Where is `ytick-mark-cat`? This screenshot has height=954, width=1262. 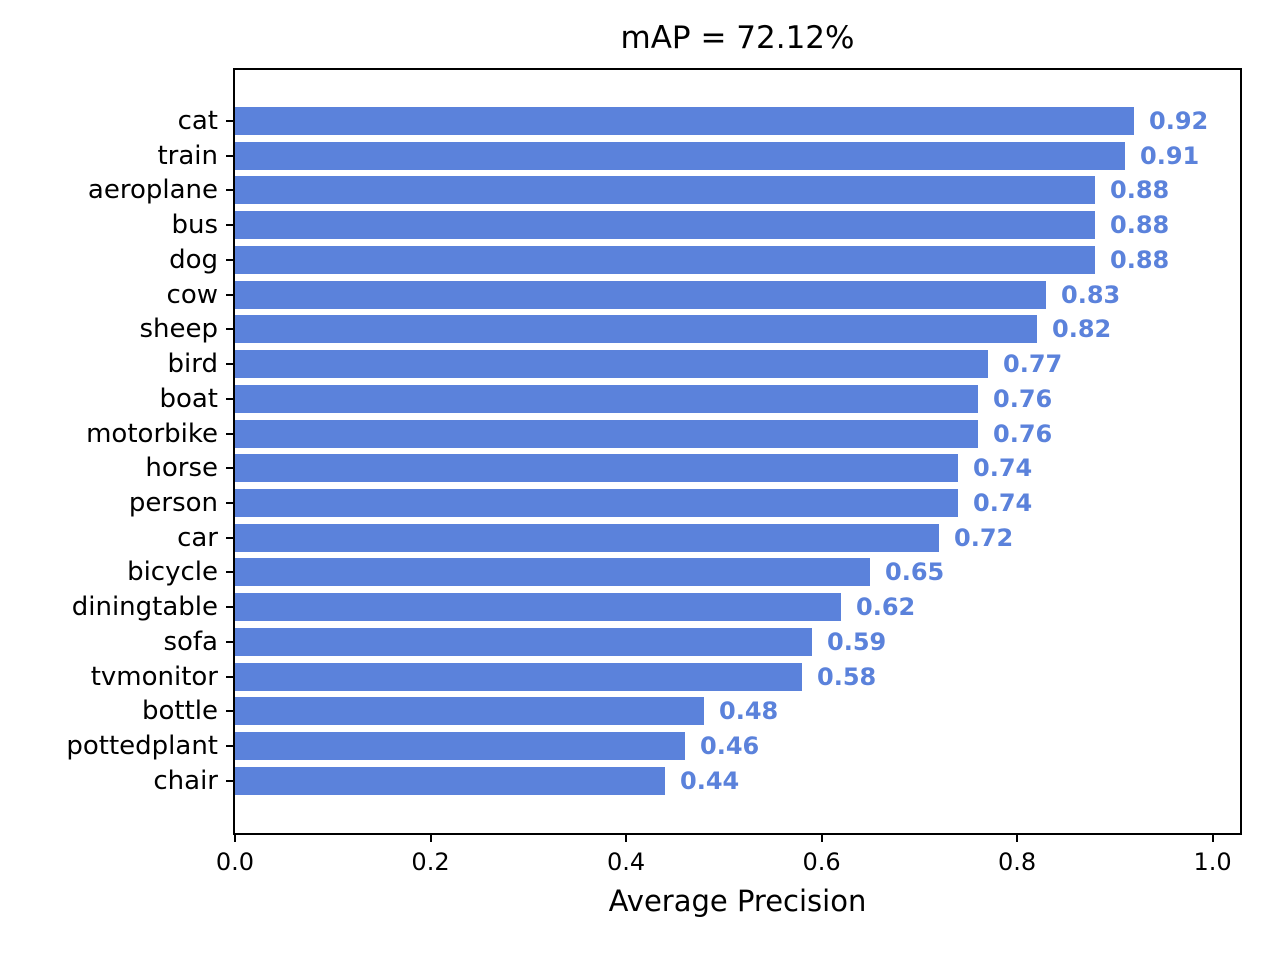 ytick-mark-cat is located at coordinates (230, 121).